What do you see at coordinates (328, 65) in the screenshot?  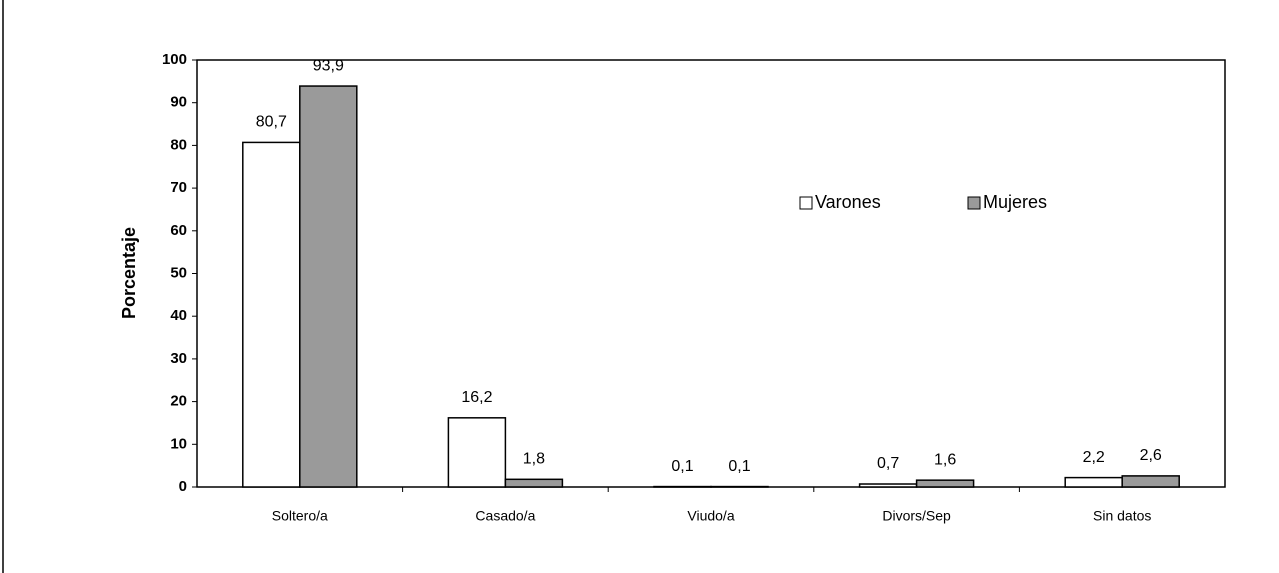 I see `value-label: 93,9` at bounding box center [328, 65].